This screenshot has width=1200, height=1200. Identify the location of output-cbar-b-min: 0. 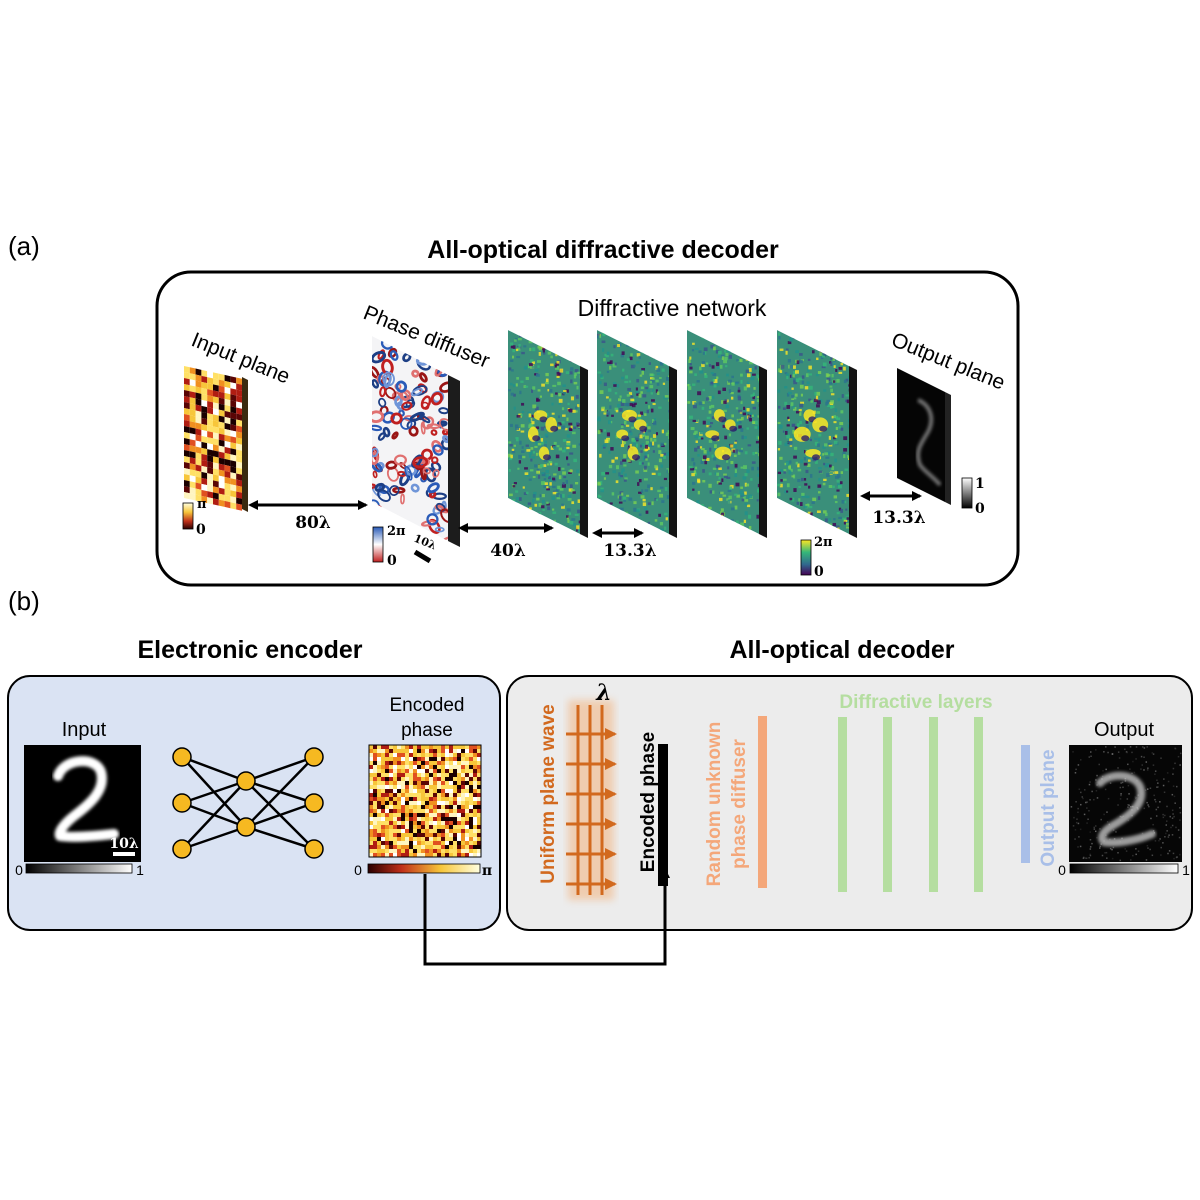
(1062, 870).